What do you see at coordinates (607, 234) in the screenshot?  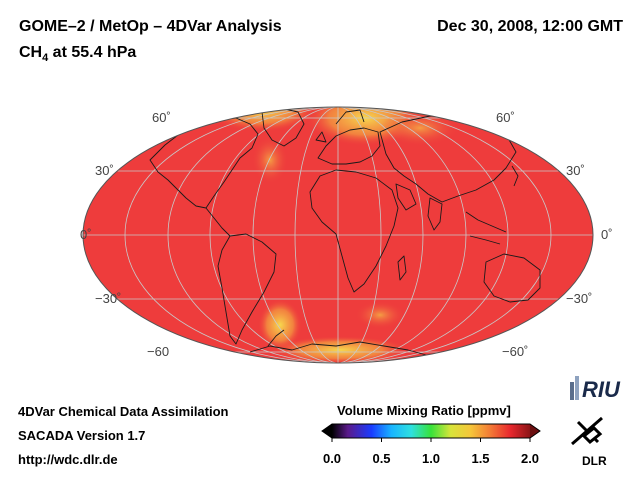 I see `lat-label-right-0: 0˚` at bounding box center [607, 234].